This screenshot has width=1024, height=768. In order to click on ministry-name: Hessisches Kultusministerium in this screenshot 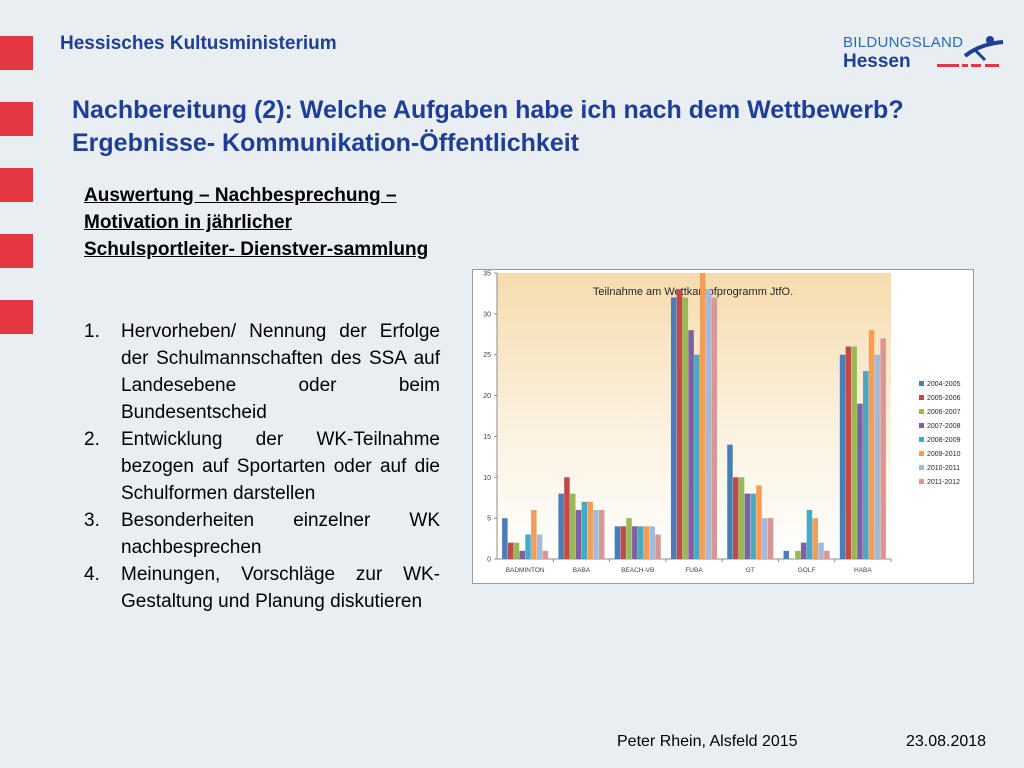, I will do `click(198, 43)`.